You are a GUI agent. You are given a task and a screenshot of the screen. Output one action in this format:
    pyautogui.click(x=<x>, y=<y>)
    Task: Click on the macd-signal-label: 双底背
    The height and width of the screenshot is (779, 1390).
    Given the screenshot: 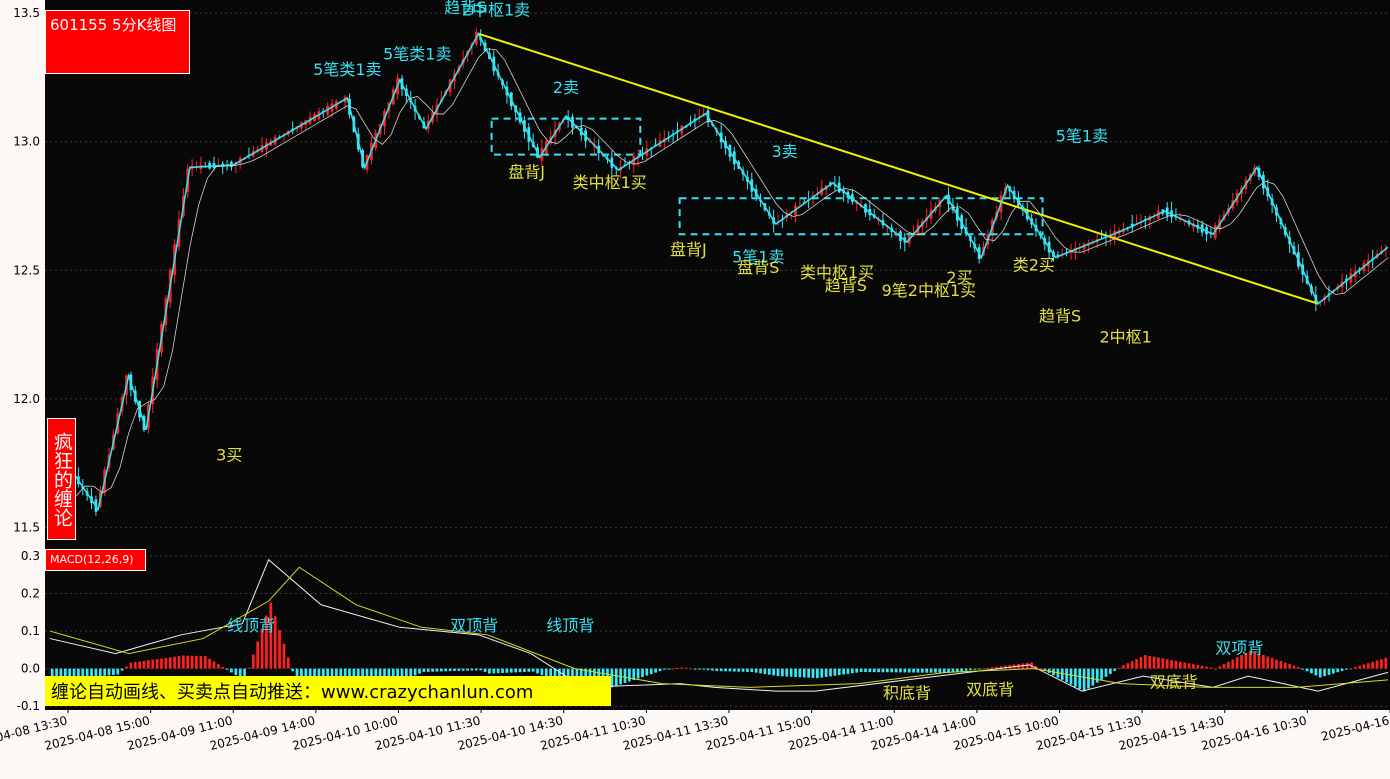 What is the action you would take?
    pyautogui.click(x=1174, y=681)
    